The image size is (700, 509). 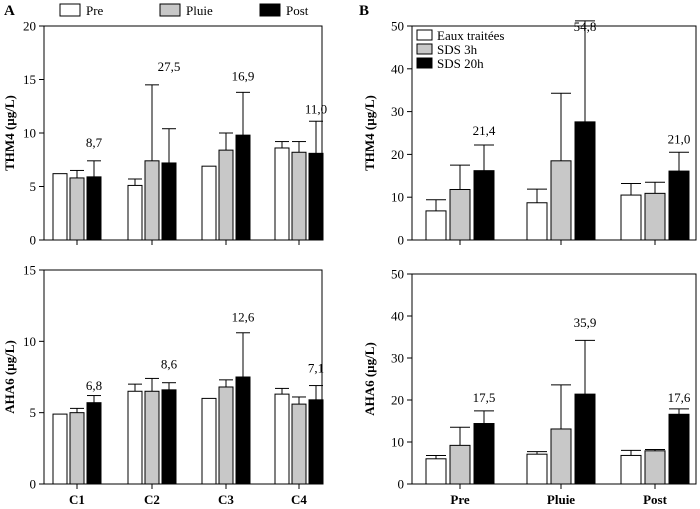 What do you see at coordinates (152, 499) in the screenshot?
I see `x-tick-label: C2` at bounding box center [152, 499].